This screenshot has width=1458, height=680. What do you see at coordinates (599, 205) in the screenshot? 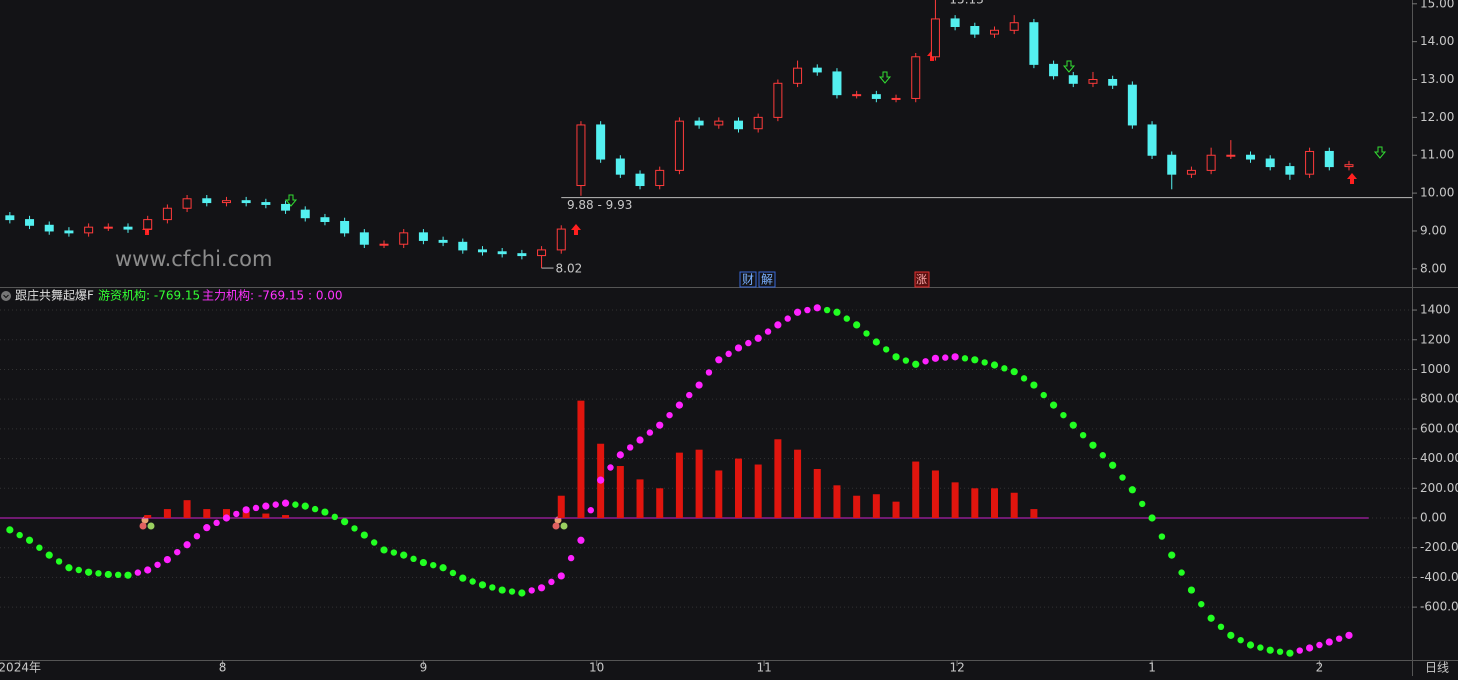
I see `gap-annotation: 9.88 - 9.93` at bounding box center [599, 205].